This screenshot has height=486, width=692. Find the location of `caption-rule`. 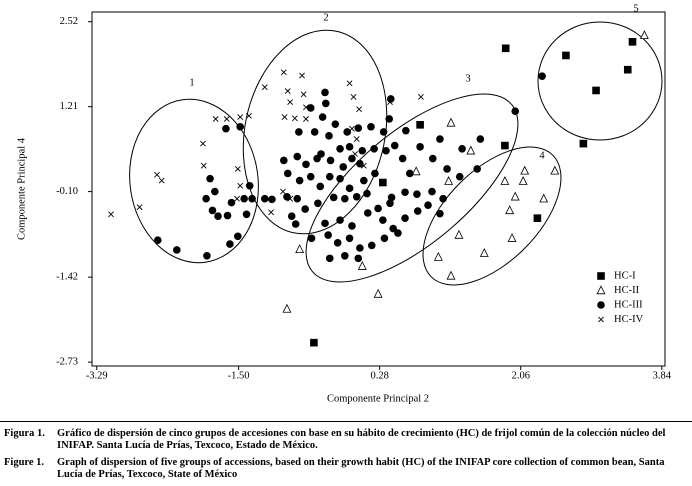

caption-rule is located at coordinates (346, 421).